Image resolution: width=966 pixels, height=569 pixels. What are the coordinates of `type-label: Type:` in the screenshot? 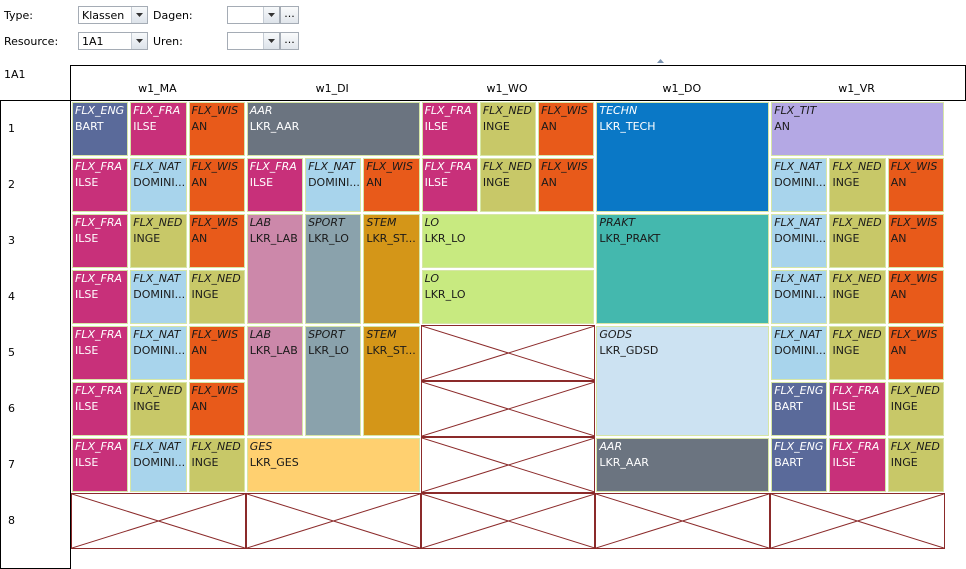 It's located at (18, 15).